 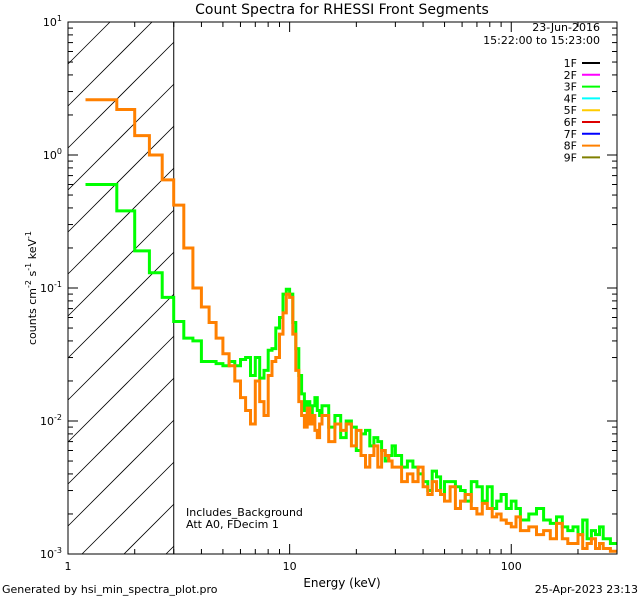 I want to click on legend-label-9F: 9F, so click(x=570, y=157).